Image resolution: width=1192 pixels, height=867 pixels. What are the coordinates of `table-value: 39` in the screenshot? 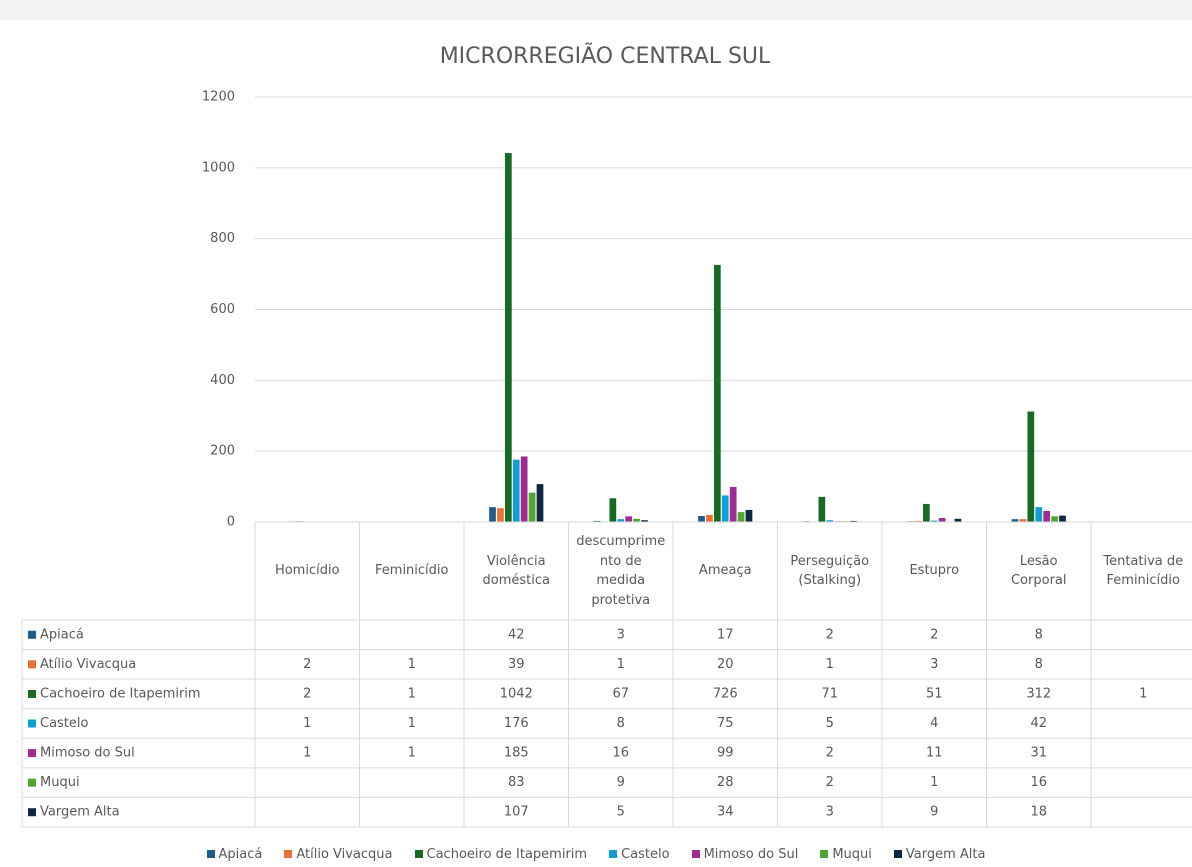 It's located at (516, 664).